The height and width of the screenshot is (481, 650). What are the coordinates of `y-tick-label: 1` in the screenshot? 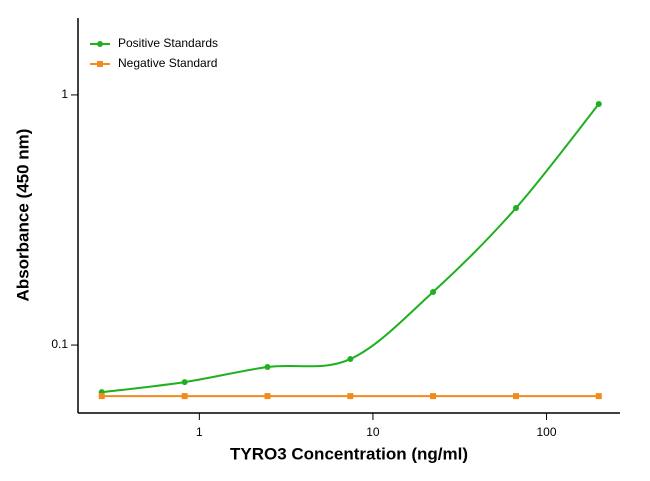 It's located at (64, 94).